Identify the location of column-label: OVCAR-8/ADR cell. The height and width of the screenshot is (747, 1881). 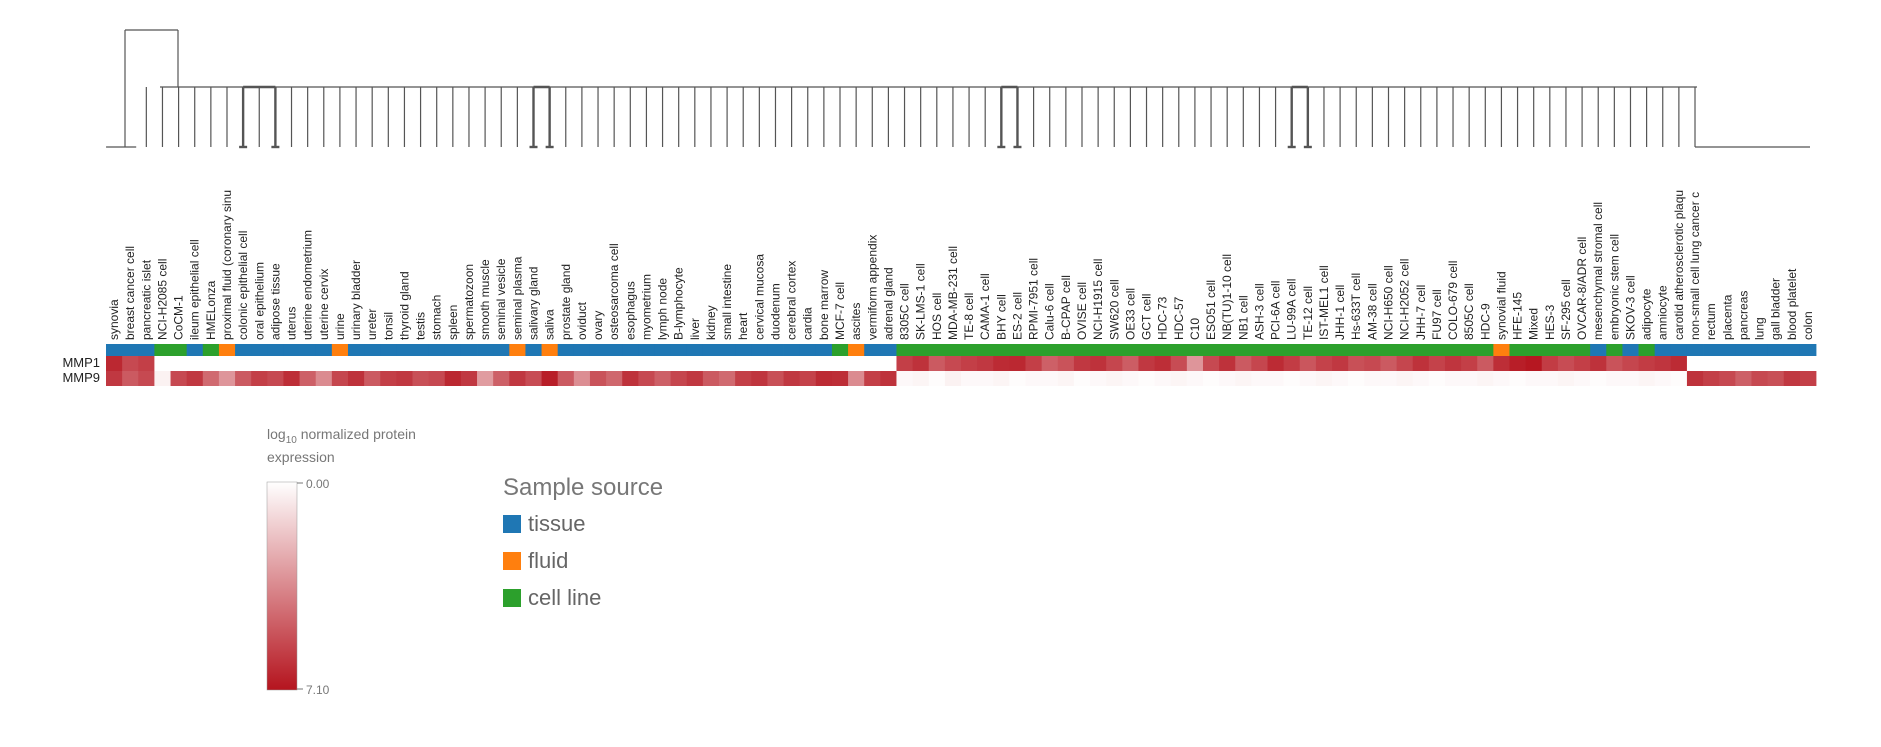
(1582, 288).